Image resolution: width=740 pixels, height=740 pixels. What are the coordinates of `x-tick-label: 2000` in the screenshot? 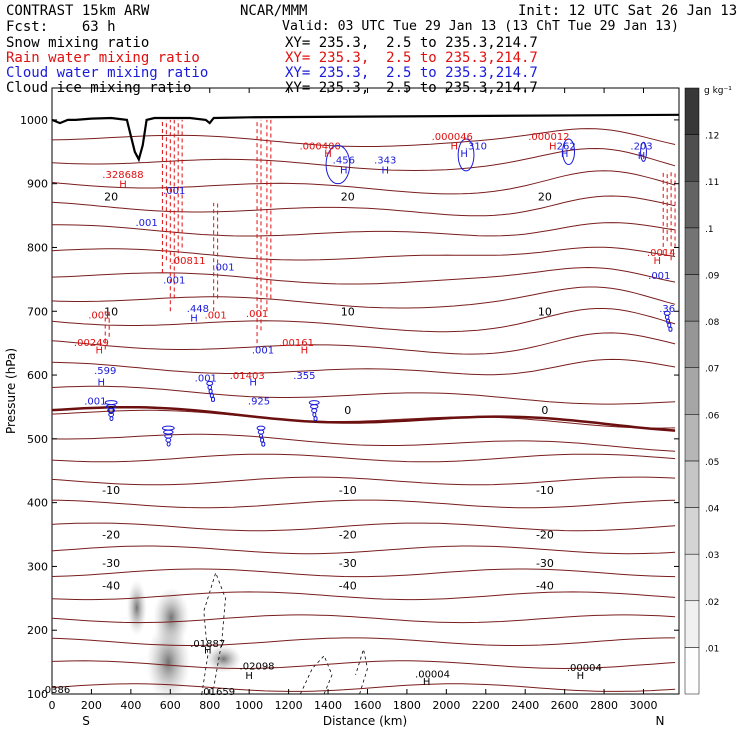 It's located at (446, 705).